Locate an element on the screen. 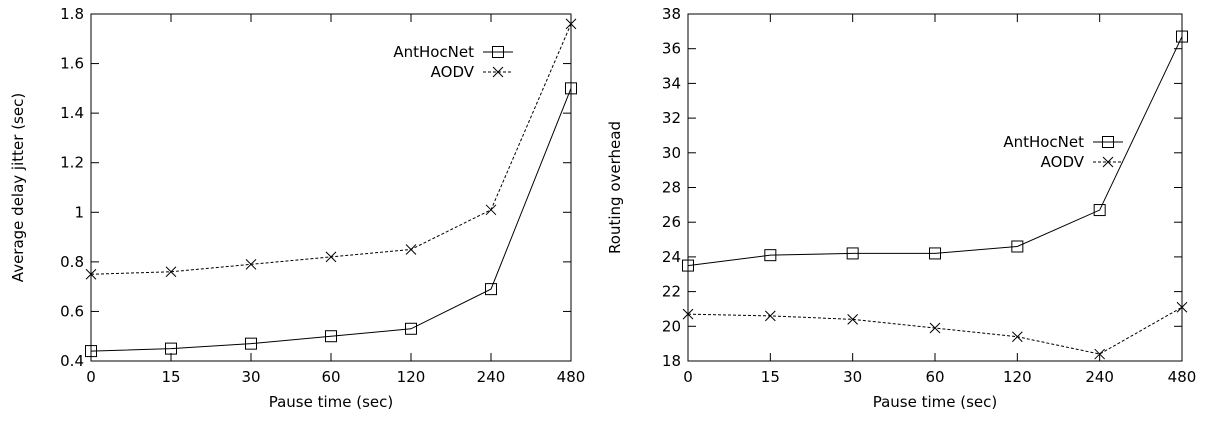 This screenshot has height=421, width=1205. y-tick-label: 20 is located at coordinates (671, 326).